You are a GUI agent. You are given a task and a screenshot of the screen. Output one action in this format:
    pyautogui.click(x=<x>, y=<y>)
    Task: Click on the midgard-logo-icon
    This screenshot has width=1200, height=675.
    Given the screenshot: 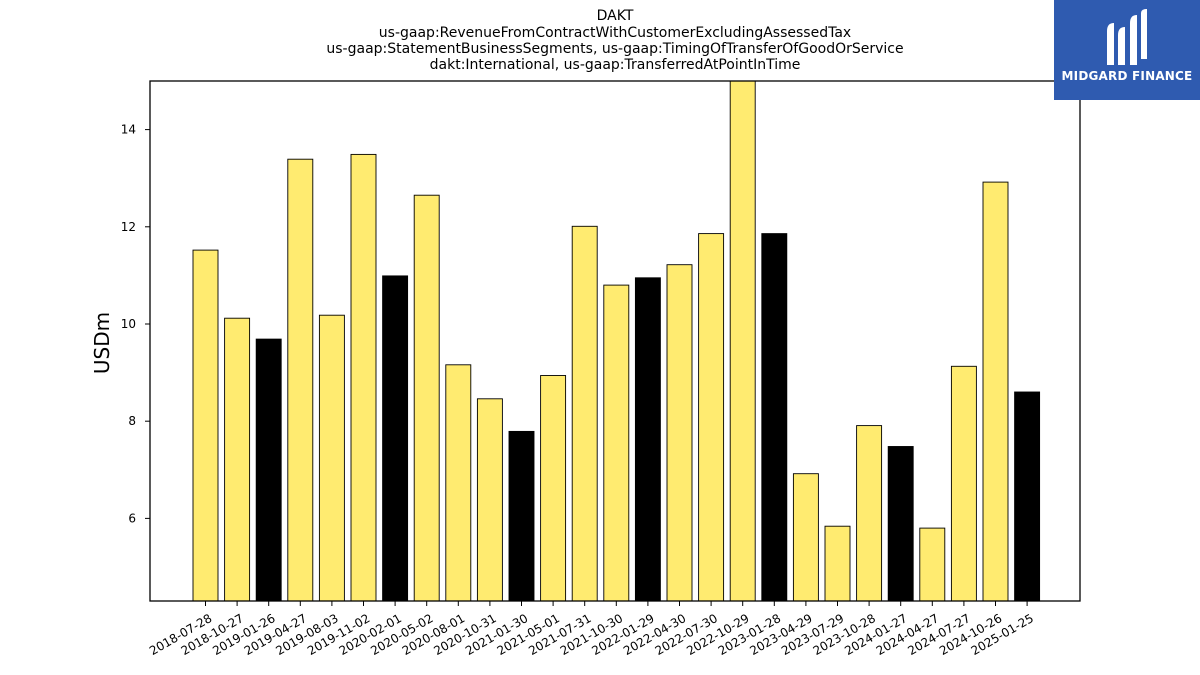 What is the action you would take?
    pyautogui.click(x=1127, y=37)
    